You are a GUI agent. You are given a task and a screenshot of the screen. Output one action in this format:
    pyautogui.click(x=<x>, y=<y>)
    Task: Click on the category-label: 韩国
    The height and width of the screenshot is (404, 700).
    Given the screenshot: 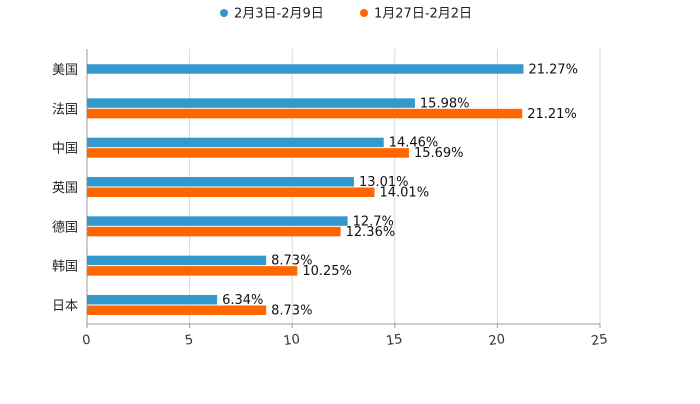 What is the action you would take?
    pyautogui.click(x=65, y=267)
    